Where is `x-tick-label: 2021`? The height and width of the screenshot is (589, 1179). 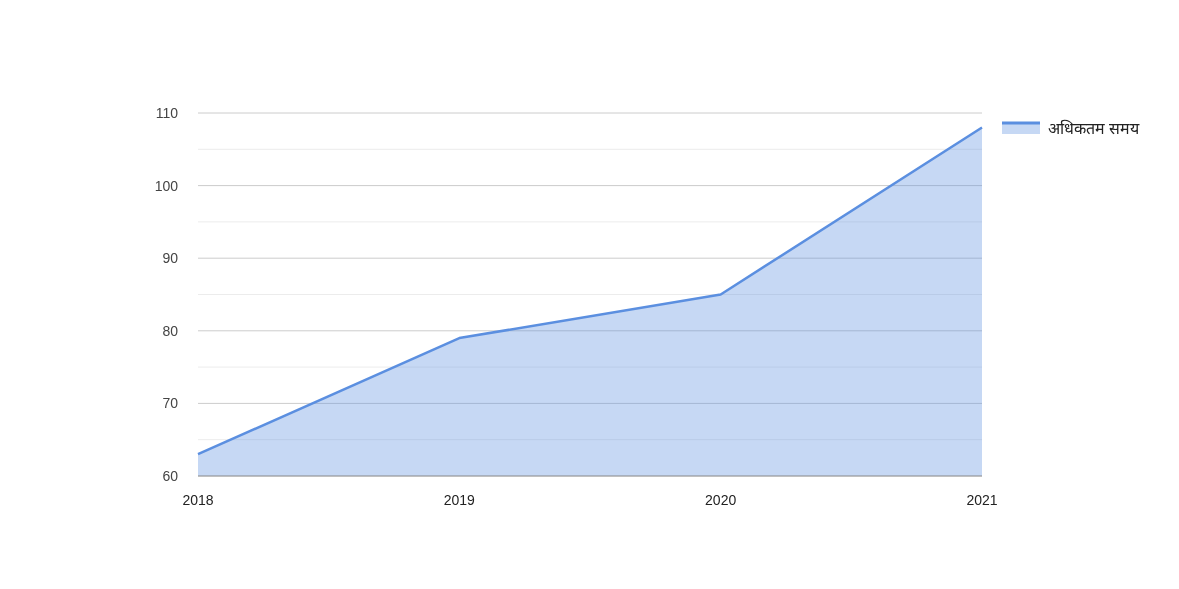 x-tick-label: 2021 is located at coordinates (982, 500).